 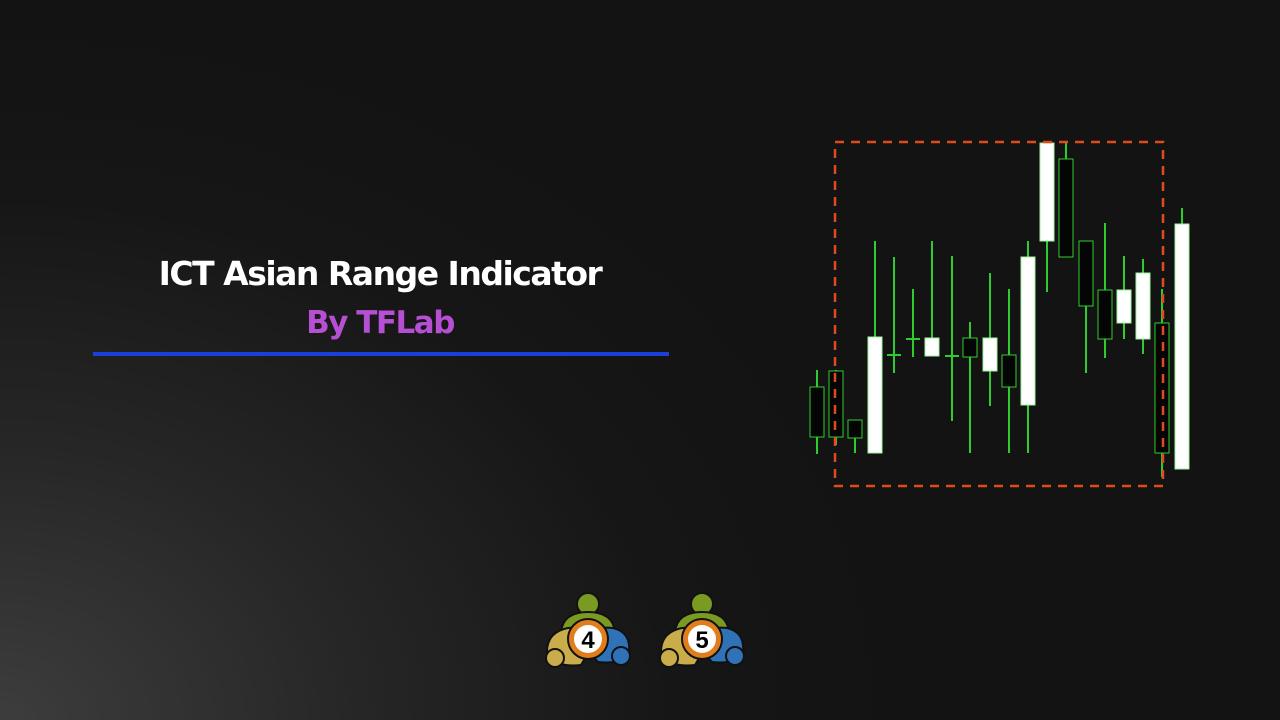 I want to click on title-underline, so click(x=381, y=354).